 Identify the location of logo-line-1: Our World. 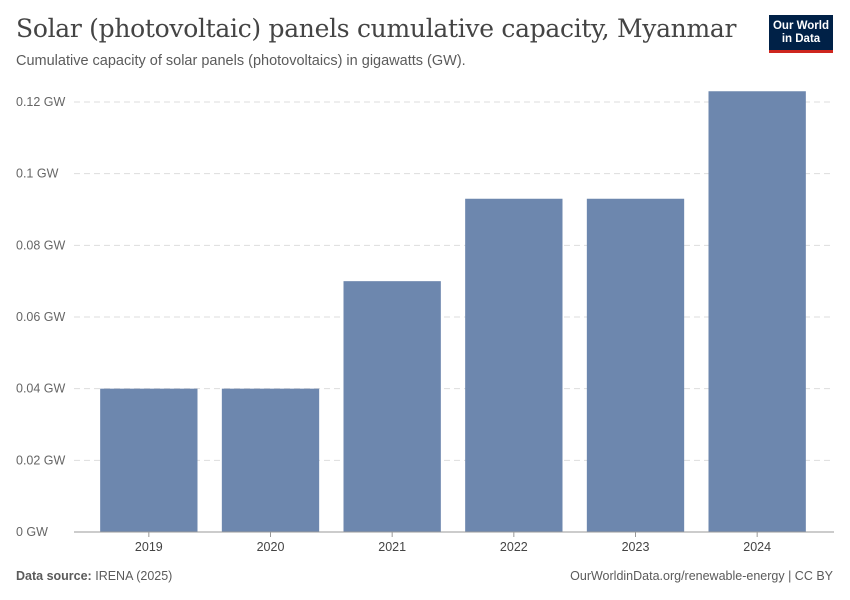
(800, 26).